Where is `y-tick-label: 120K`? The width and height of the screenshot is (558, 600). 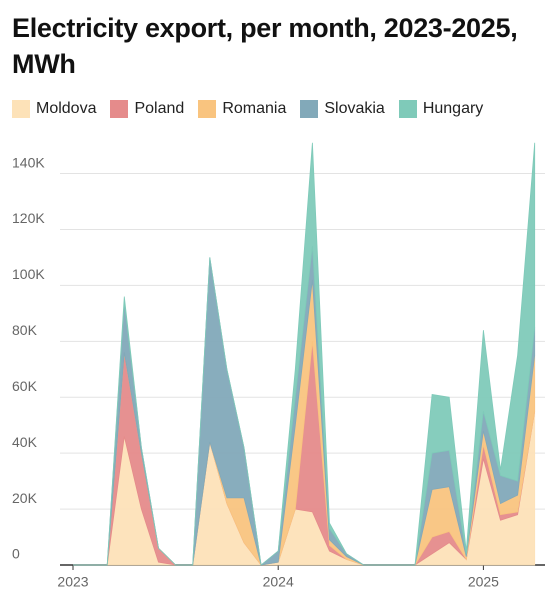
y-tick-label: 120K is located at coordinates (28, 218).